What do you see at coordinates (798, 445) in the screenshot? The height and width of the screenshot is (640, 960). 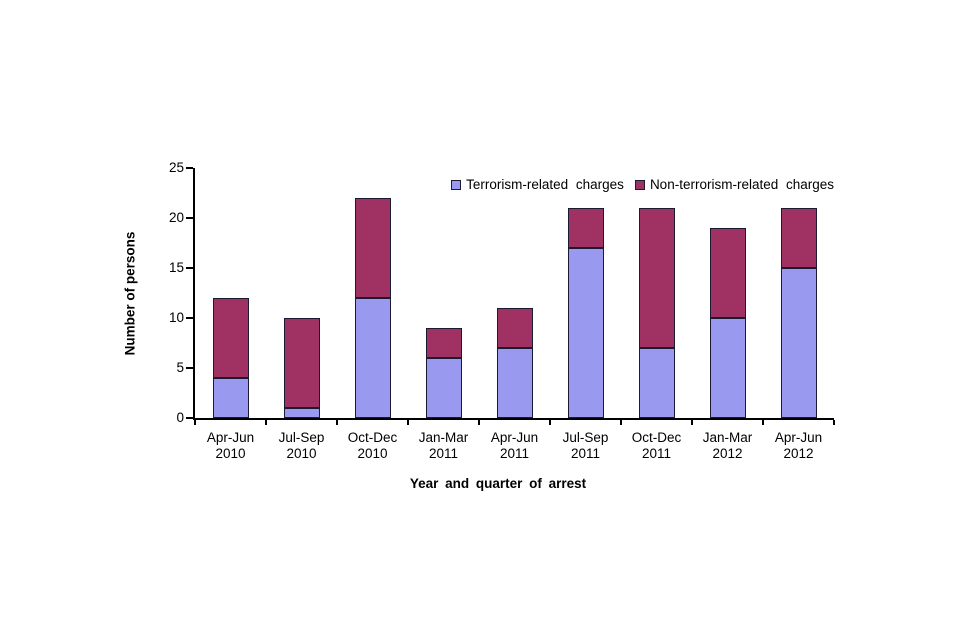 I see `x-category-label: Apr-Jun 2012` at bounding box center [798, 445].